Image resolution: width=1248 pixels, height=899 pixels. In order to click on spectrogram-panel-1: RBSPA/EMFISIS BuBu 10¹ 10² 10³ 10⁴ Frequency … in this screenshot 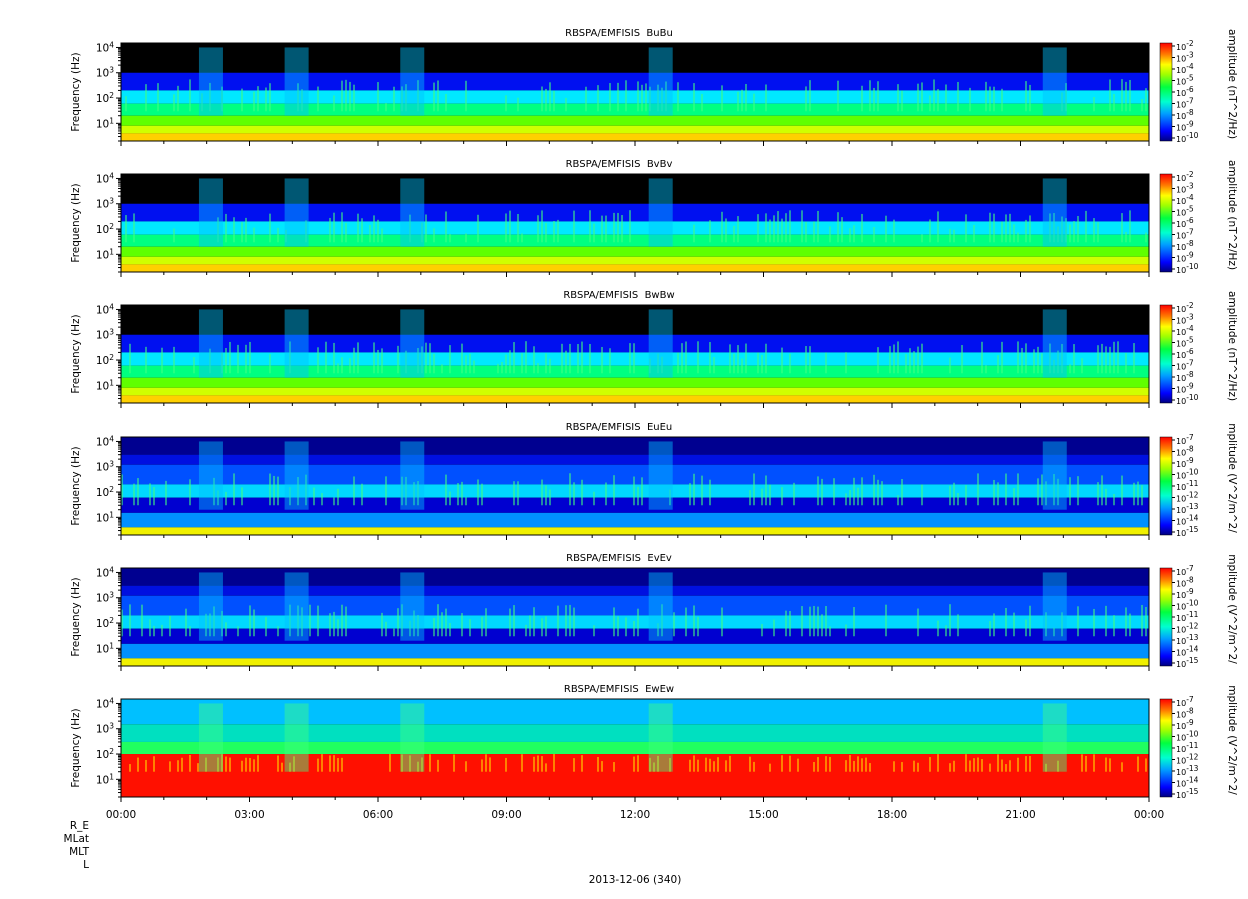, I will do `click(654, 87)`.